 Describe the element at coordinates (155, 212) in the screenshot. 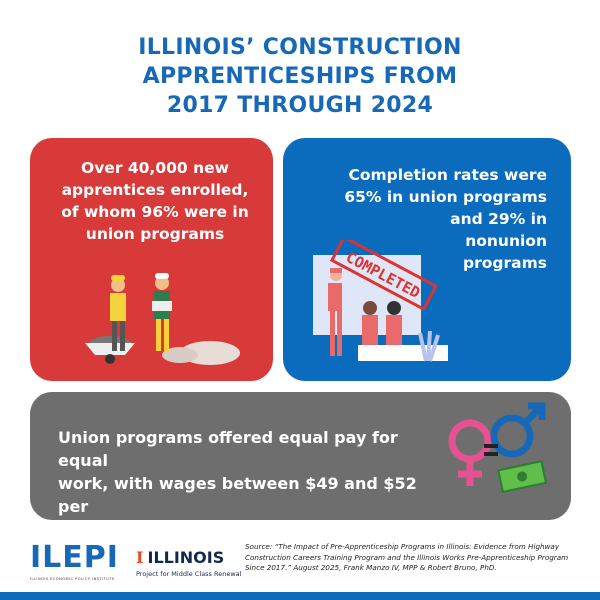

I see `text-line: of whom 96% were in` at that location.